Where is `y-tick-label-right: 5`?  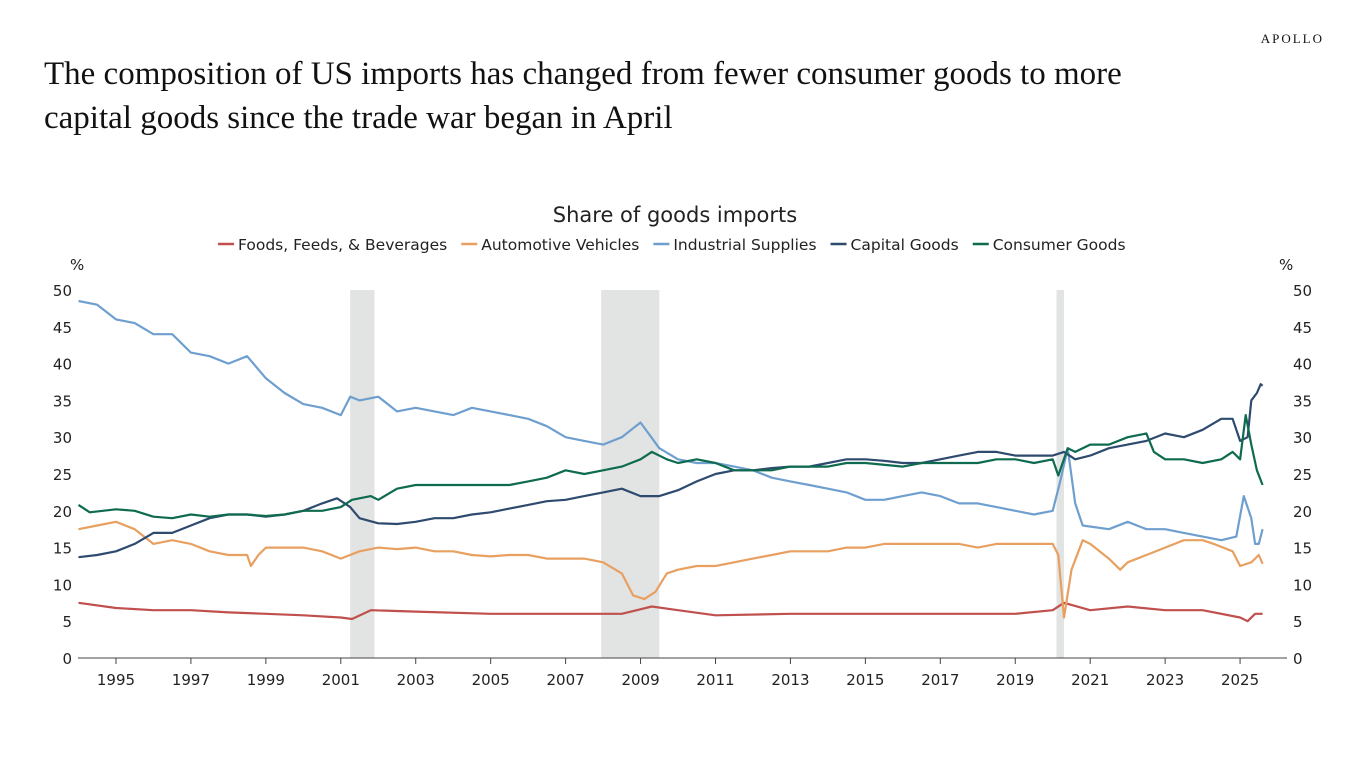
y-tick-label-right: 5 is located at coordinates (1298, 622).